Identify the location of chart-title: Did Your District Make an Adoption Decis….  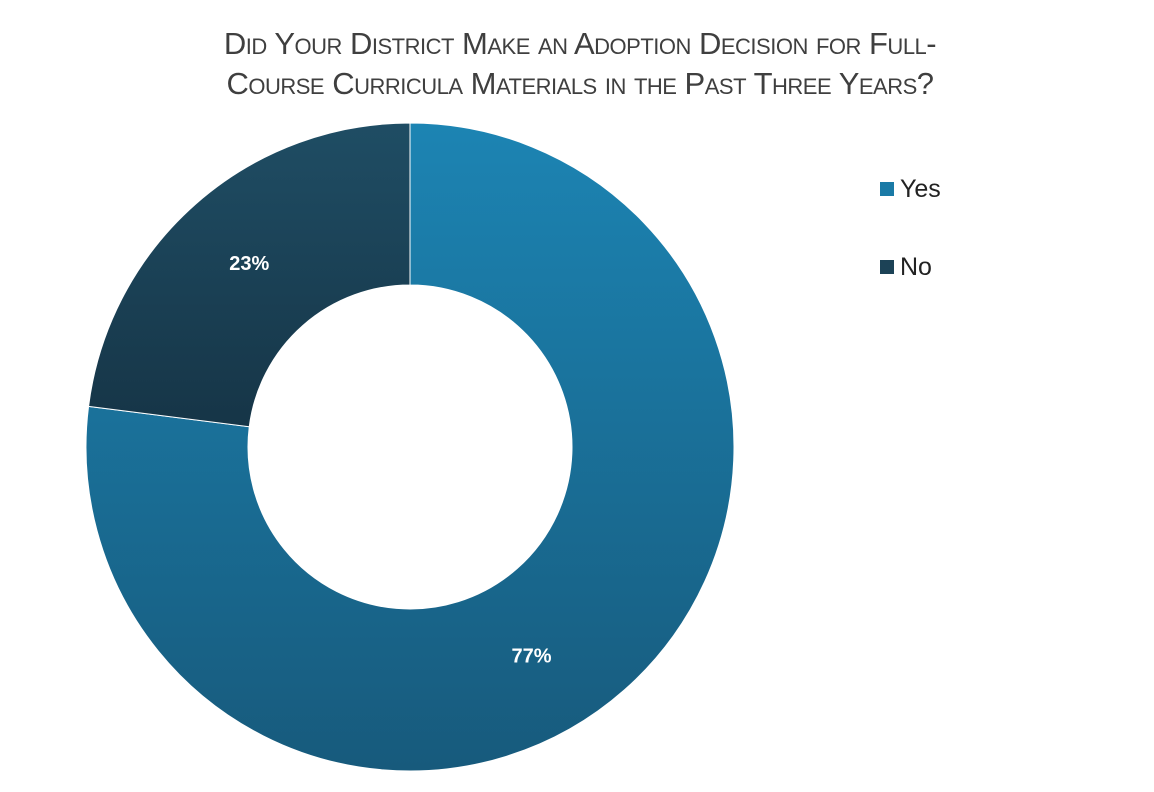
(580, 64).